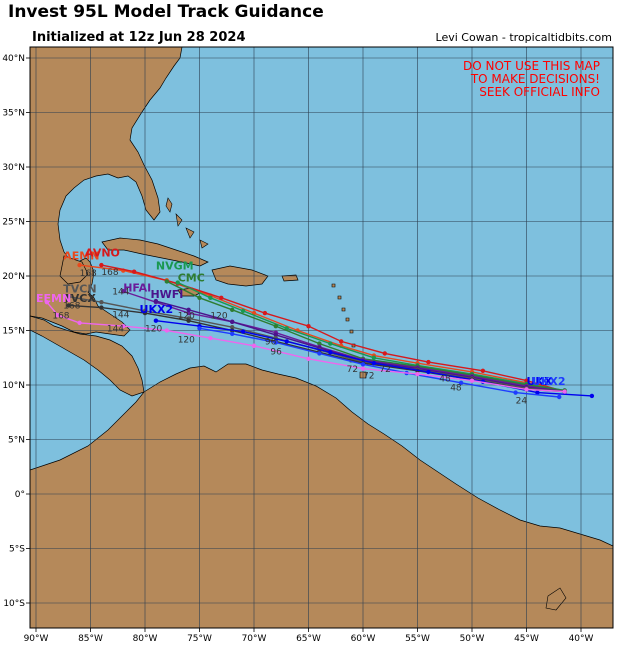 The image size is (620, 646). Describe the element at coordinates (166, 12) in the screenshot. I see `page-title: Invest 95L Model Track Guidance` at that location.